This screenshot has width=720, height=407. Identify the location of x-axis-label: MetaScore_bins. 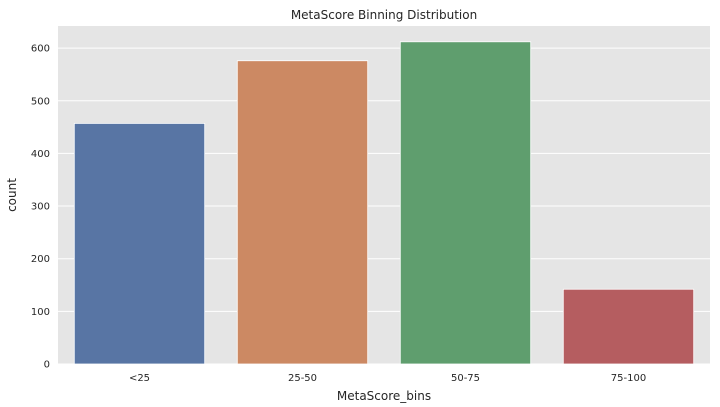
(384, 396).